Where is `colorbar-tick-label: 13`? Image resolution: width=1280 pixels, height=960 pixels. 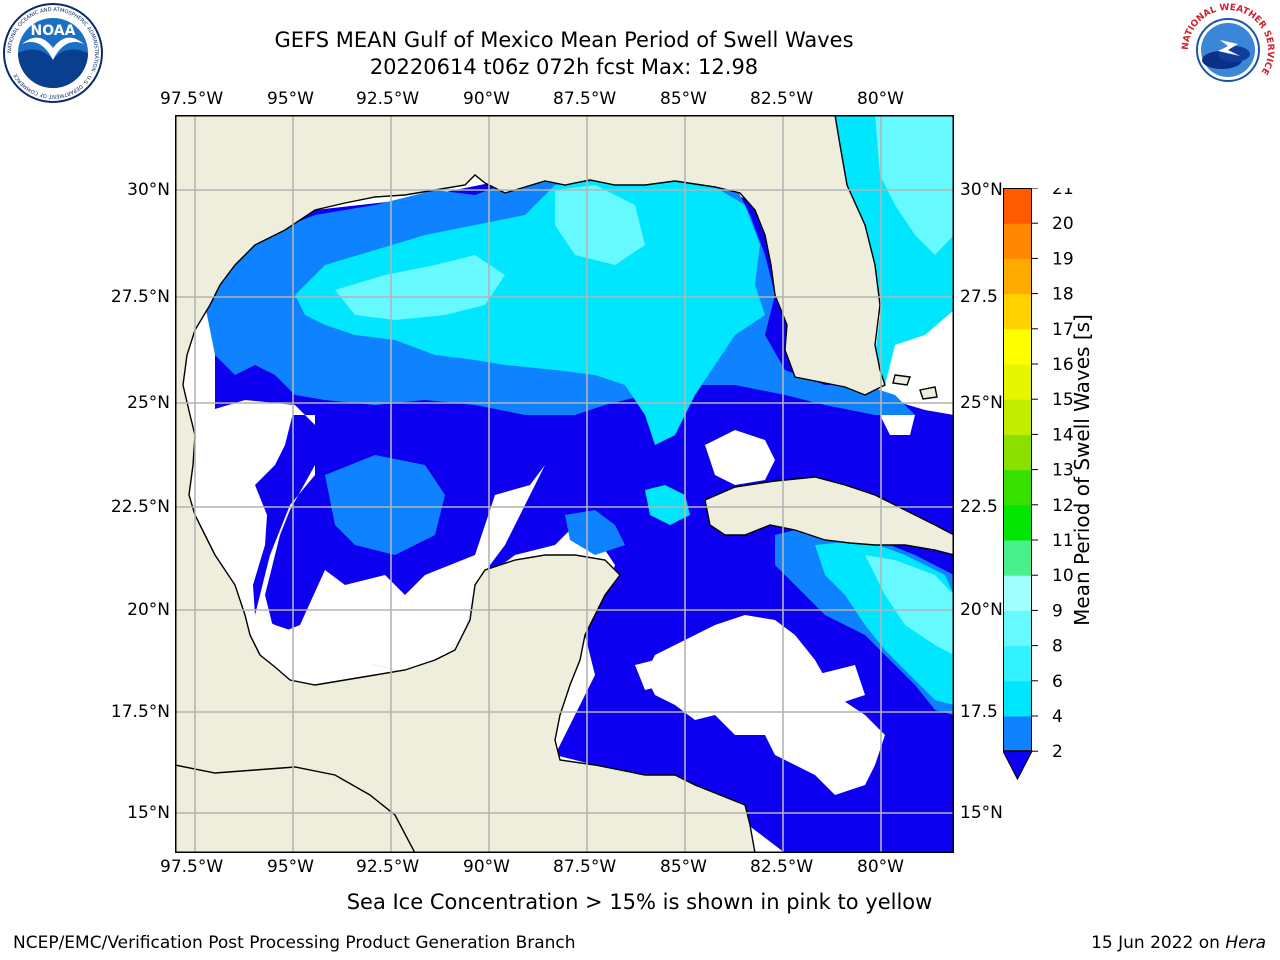 colorbar-tick-label: 13 is located at coordinates (1063, 471).